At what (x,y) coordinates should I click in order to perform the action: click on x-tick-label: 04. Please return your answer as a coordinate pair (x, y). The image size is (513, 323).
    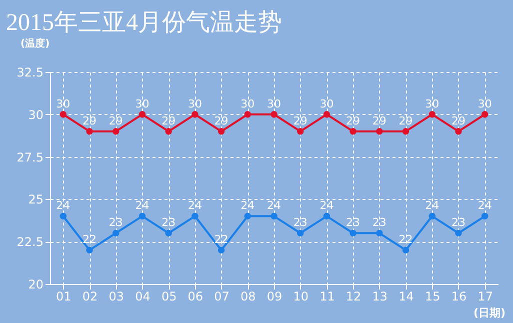
    Looking at the image, I should click on (142, 297).